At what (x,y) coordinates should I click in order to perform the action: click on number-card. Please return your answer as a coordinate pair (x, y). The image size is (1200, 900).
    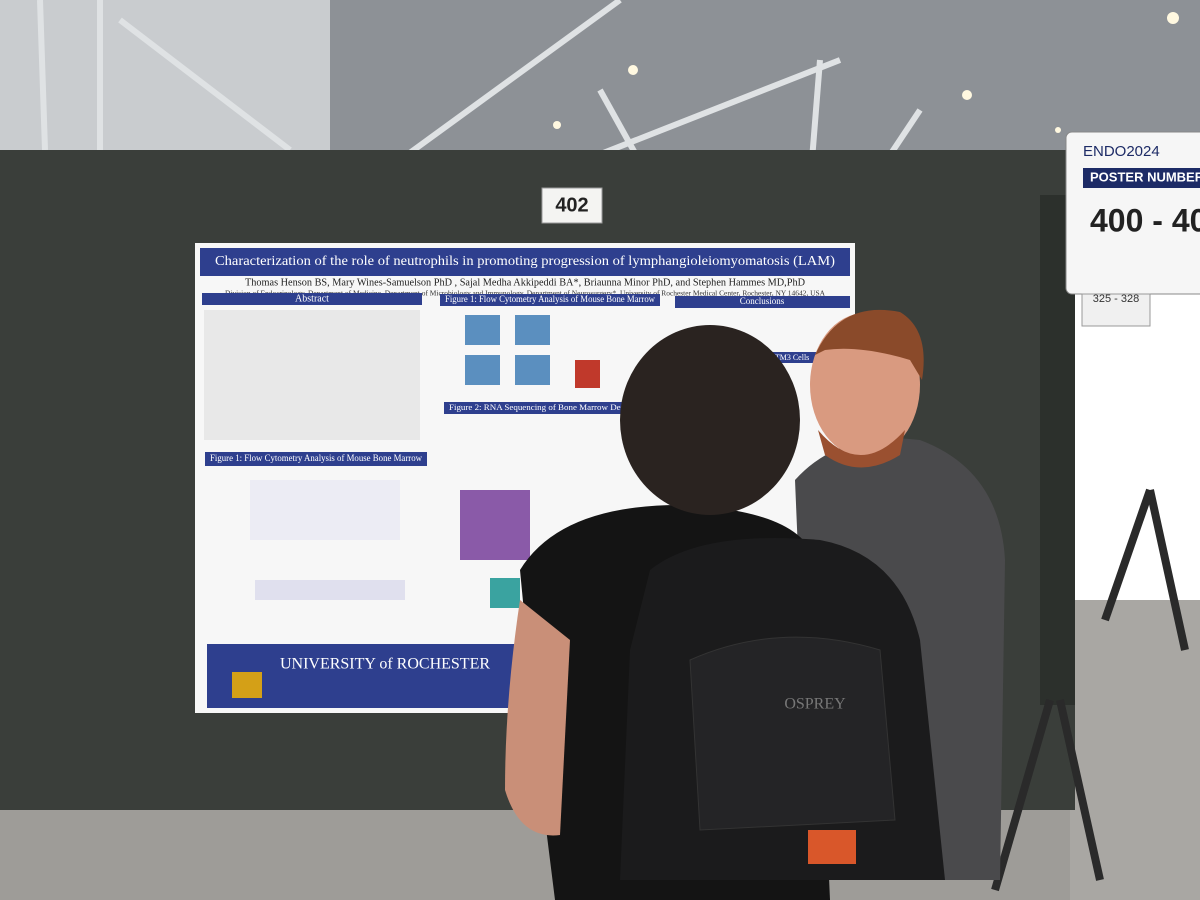
    Looking at the image, I should click on (572, 205).